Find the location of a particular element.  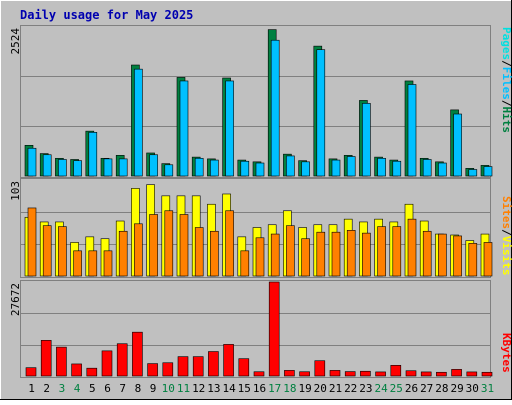

day-label: 30 is located at coordinates (472, 388).